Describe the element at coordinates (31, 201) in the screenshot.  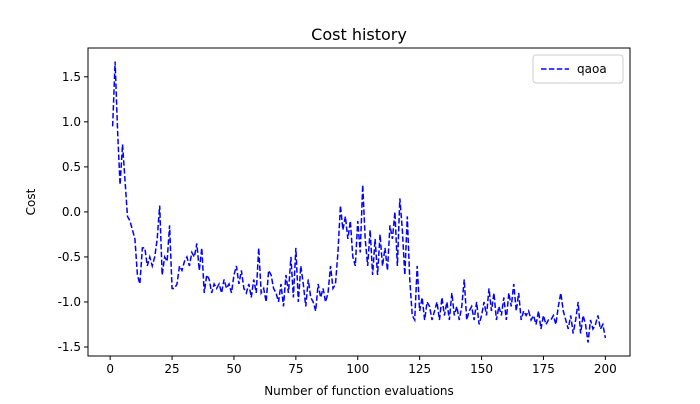
I see `y-axis-label: Cost` at that location.